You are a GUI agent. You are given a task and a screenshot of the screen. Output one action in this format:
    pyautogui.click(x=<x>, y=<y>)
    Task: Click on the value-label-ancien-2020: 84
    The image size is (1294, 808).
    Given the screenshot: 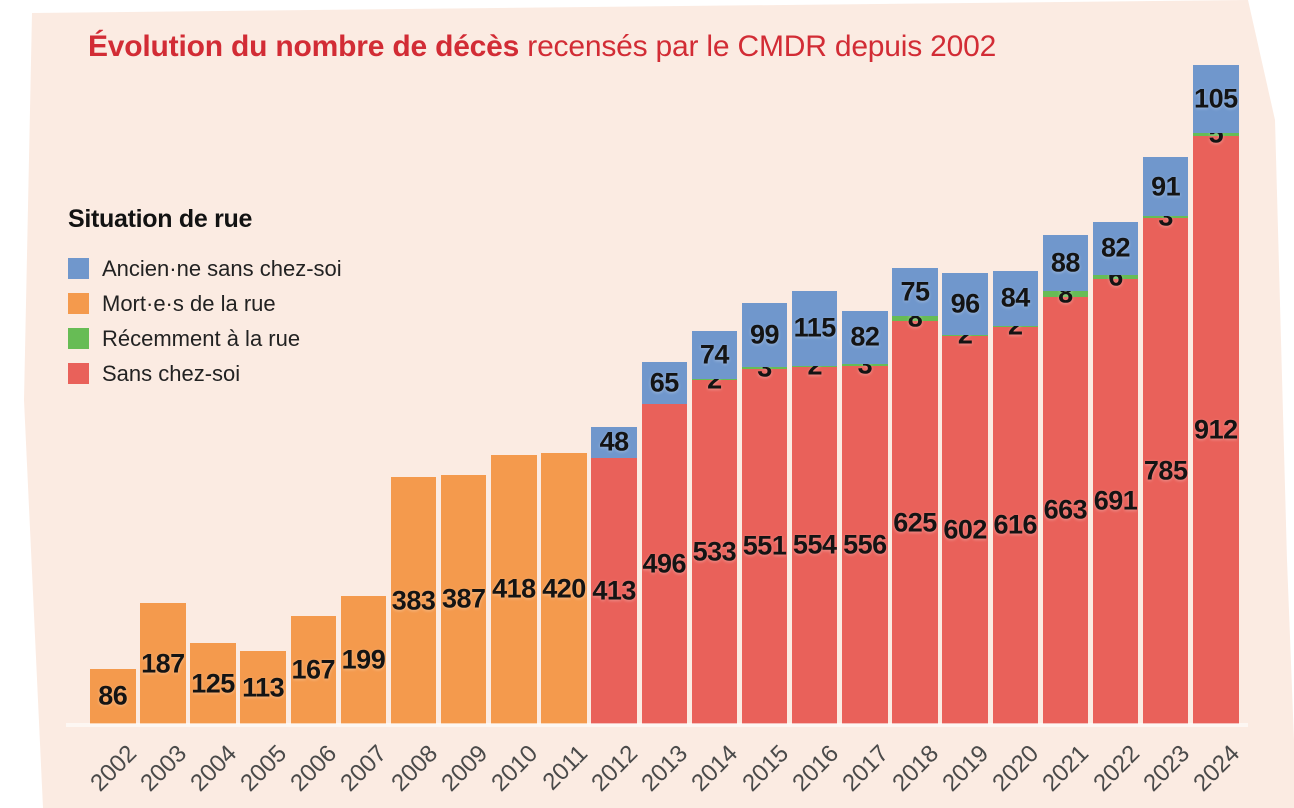 What is the action you would take?
    pyautogui.click(x=1015, y=297)
    